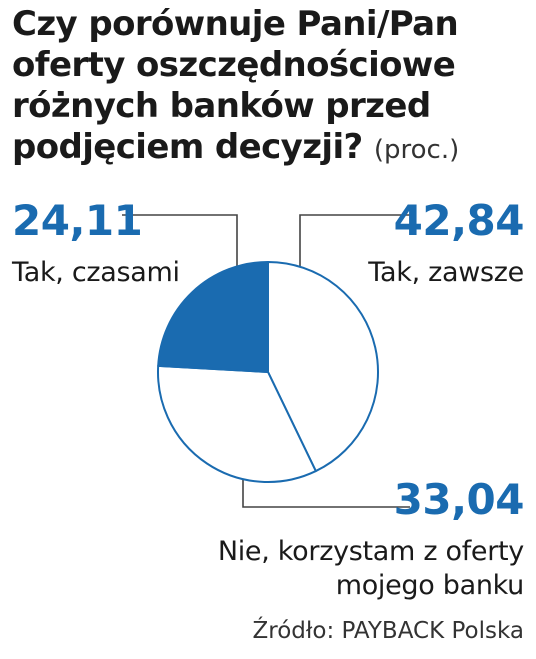  Describe the element at coordinates (213, 317) in the screenshot. I see `slice-tak-czasami` at that location.